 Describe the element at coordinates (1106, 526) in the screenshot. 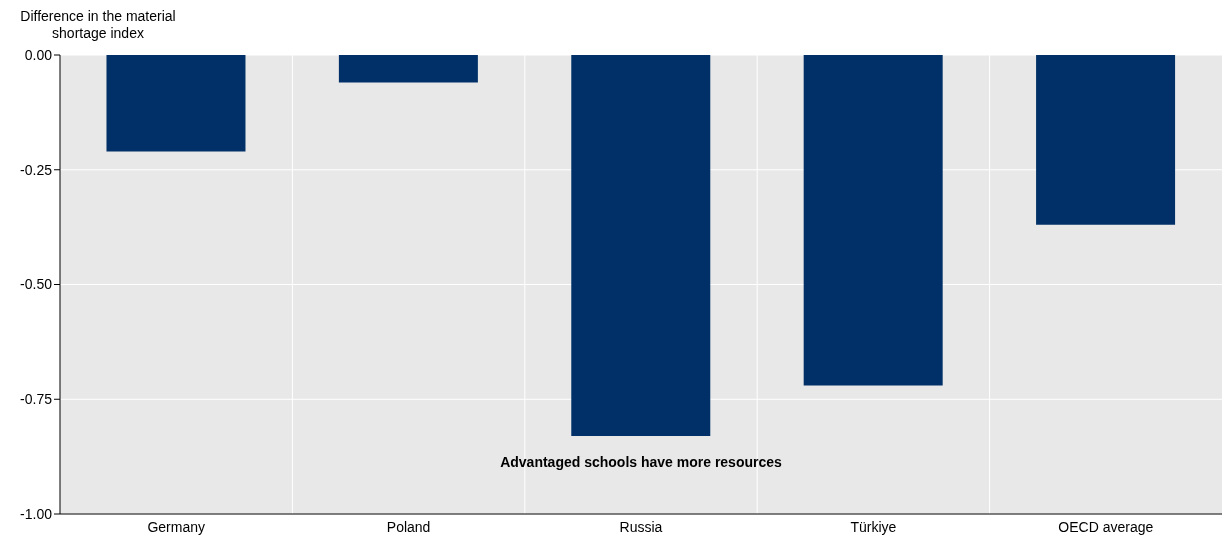

I see `x-tick-label: OECD average` at that location.